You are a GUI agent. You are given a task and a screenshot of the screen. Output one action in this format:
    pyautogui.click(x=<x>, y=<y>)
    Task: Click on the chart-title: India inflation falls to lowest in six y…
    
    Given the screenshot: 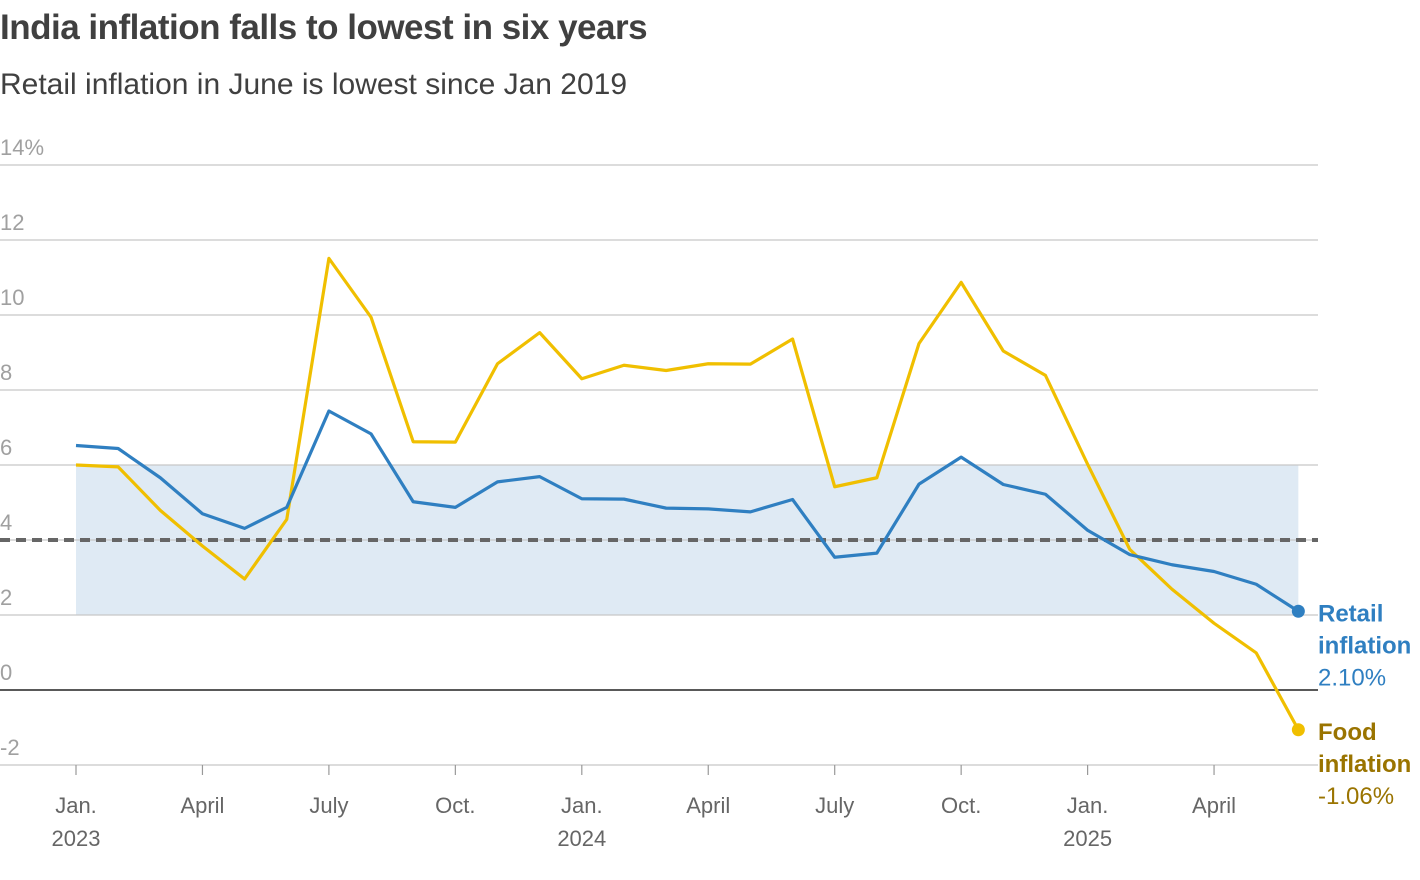 What is the action you would take?
    pyautogui.click(x=324, y=27)
    